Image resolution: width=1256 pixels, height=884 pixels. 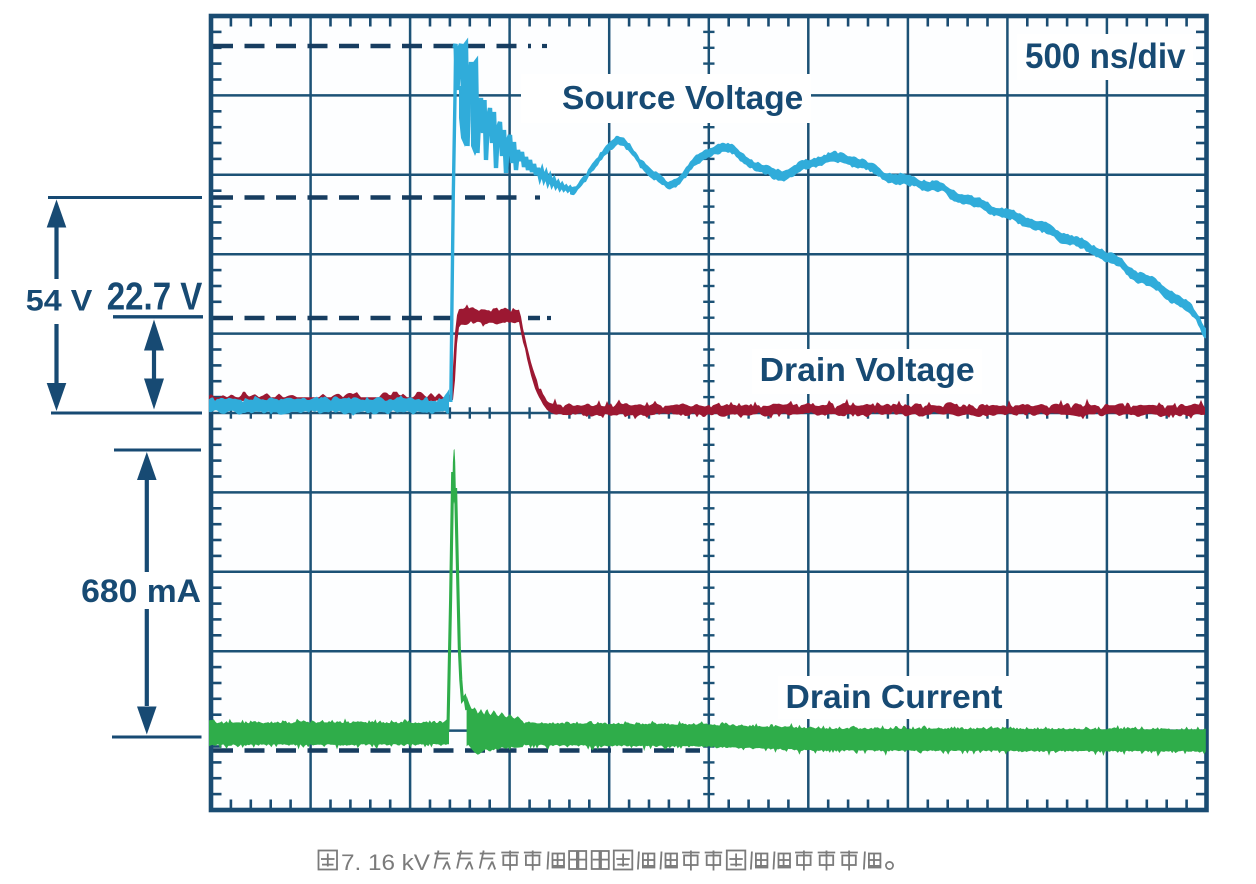 What do you see at coordinates (682, 98) in the screenshot?
I see `svg-text: Source Voltage` at bounding box center [682, 98].